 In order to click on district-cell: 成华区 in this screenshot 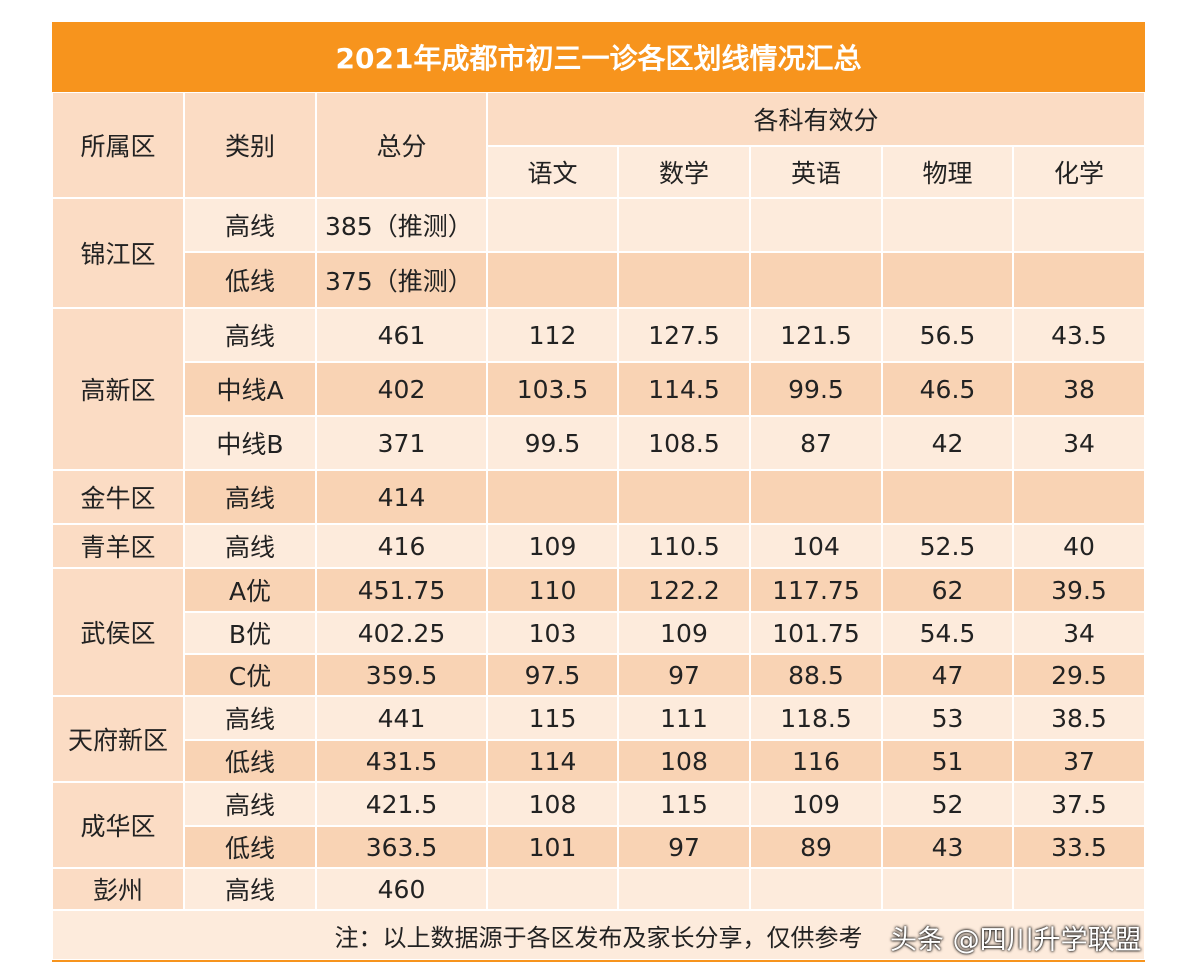, I will do `click(118, 825)`.